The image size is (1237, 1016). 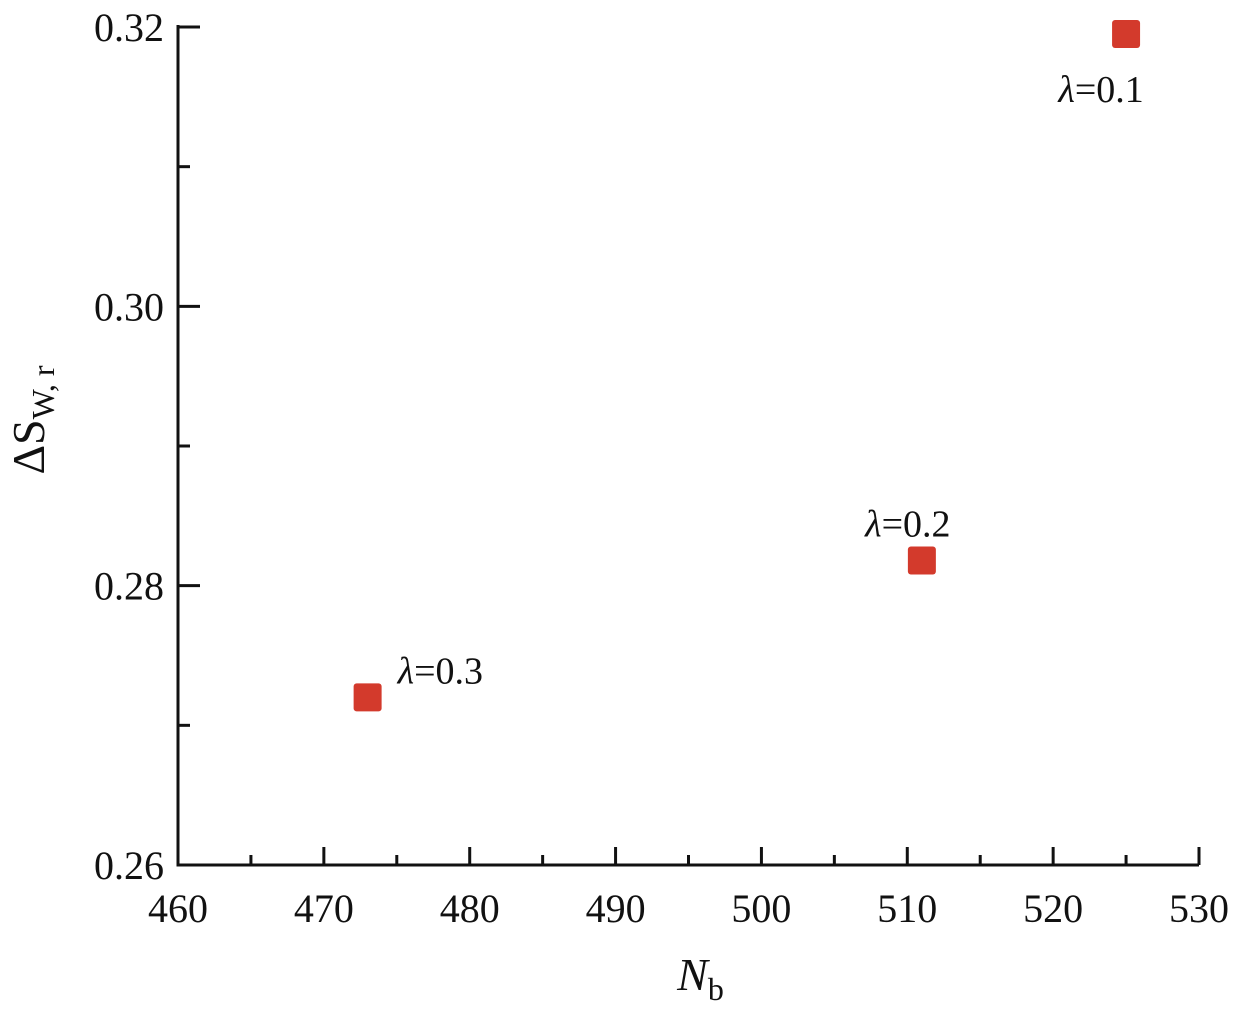 I want to click on x-tick-label: 510, so click(x=907, y=908).